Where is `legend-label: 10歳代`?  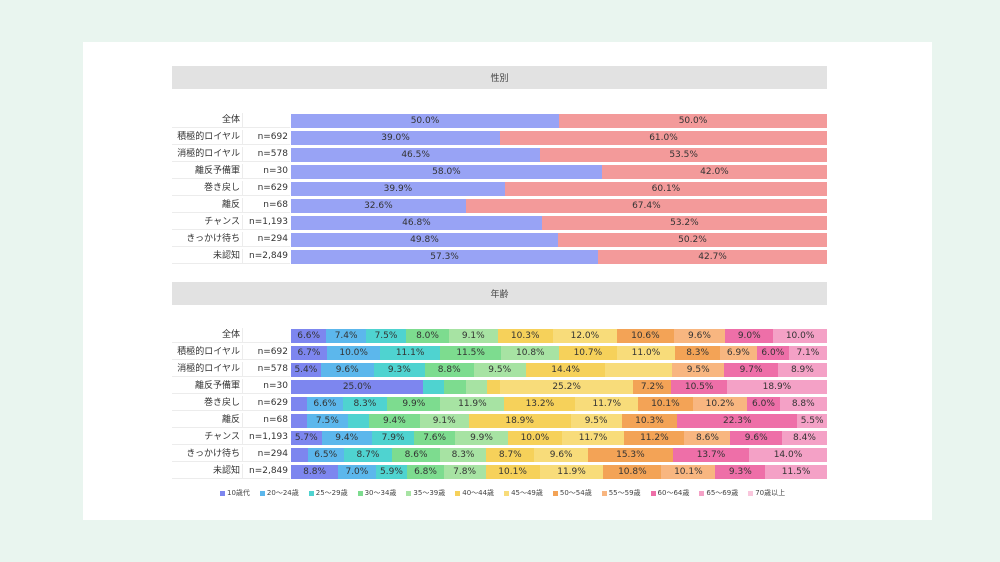 legend-label: 10歳代 is located at coordinates (238, 493).